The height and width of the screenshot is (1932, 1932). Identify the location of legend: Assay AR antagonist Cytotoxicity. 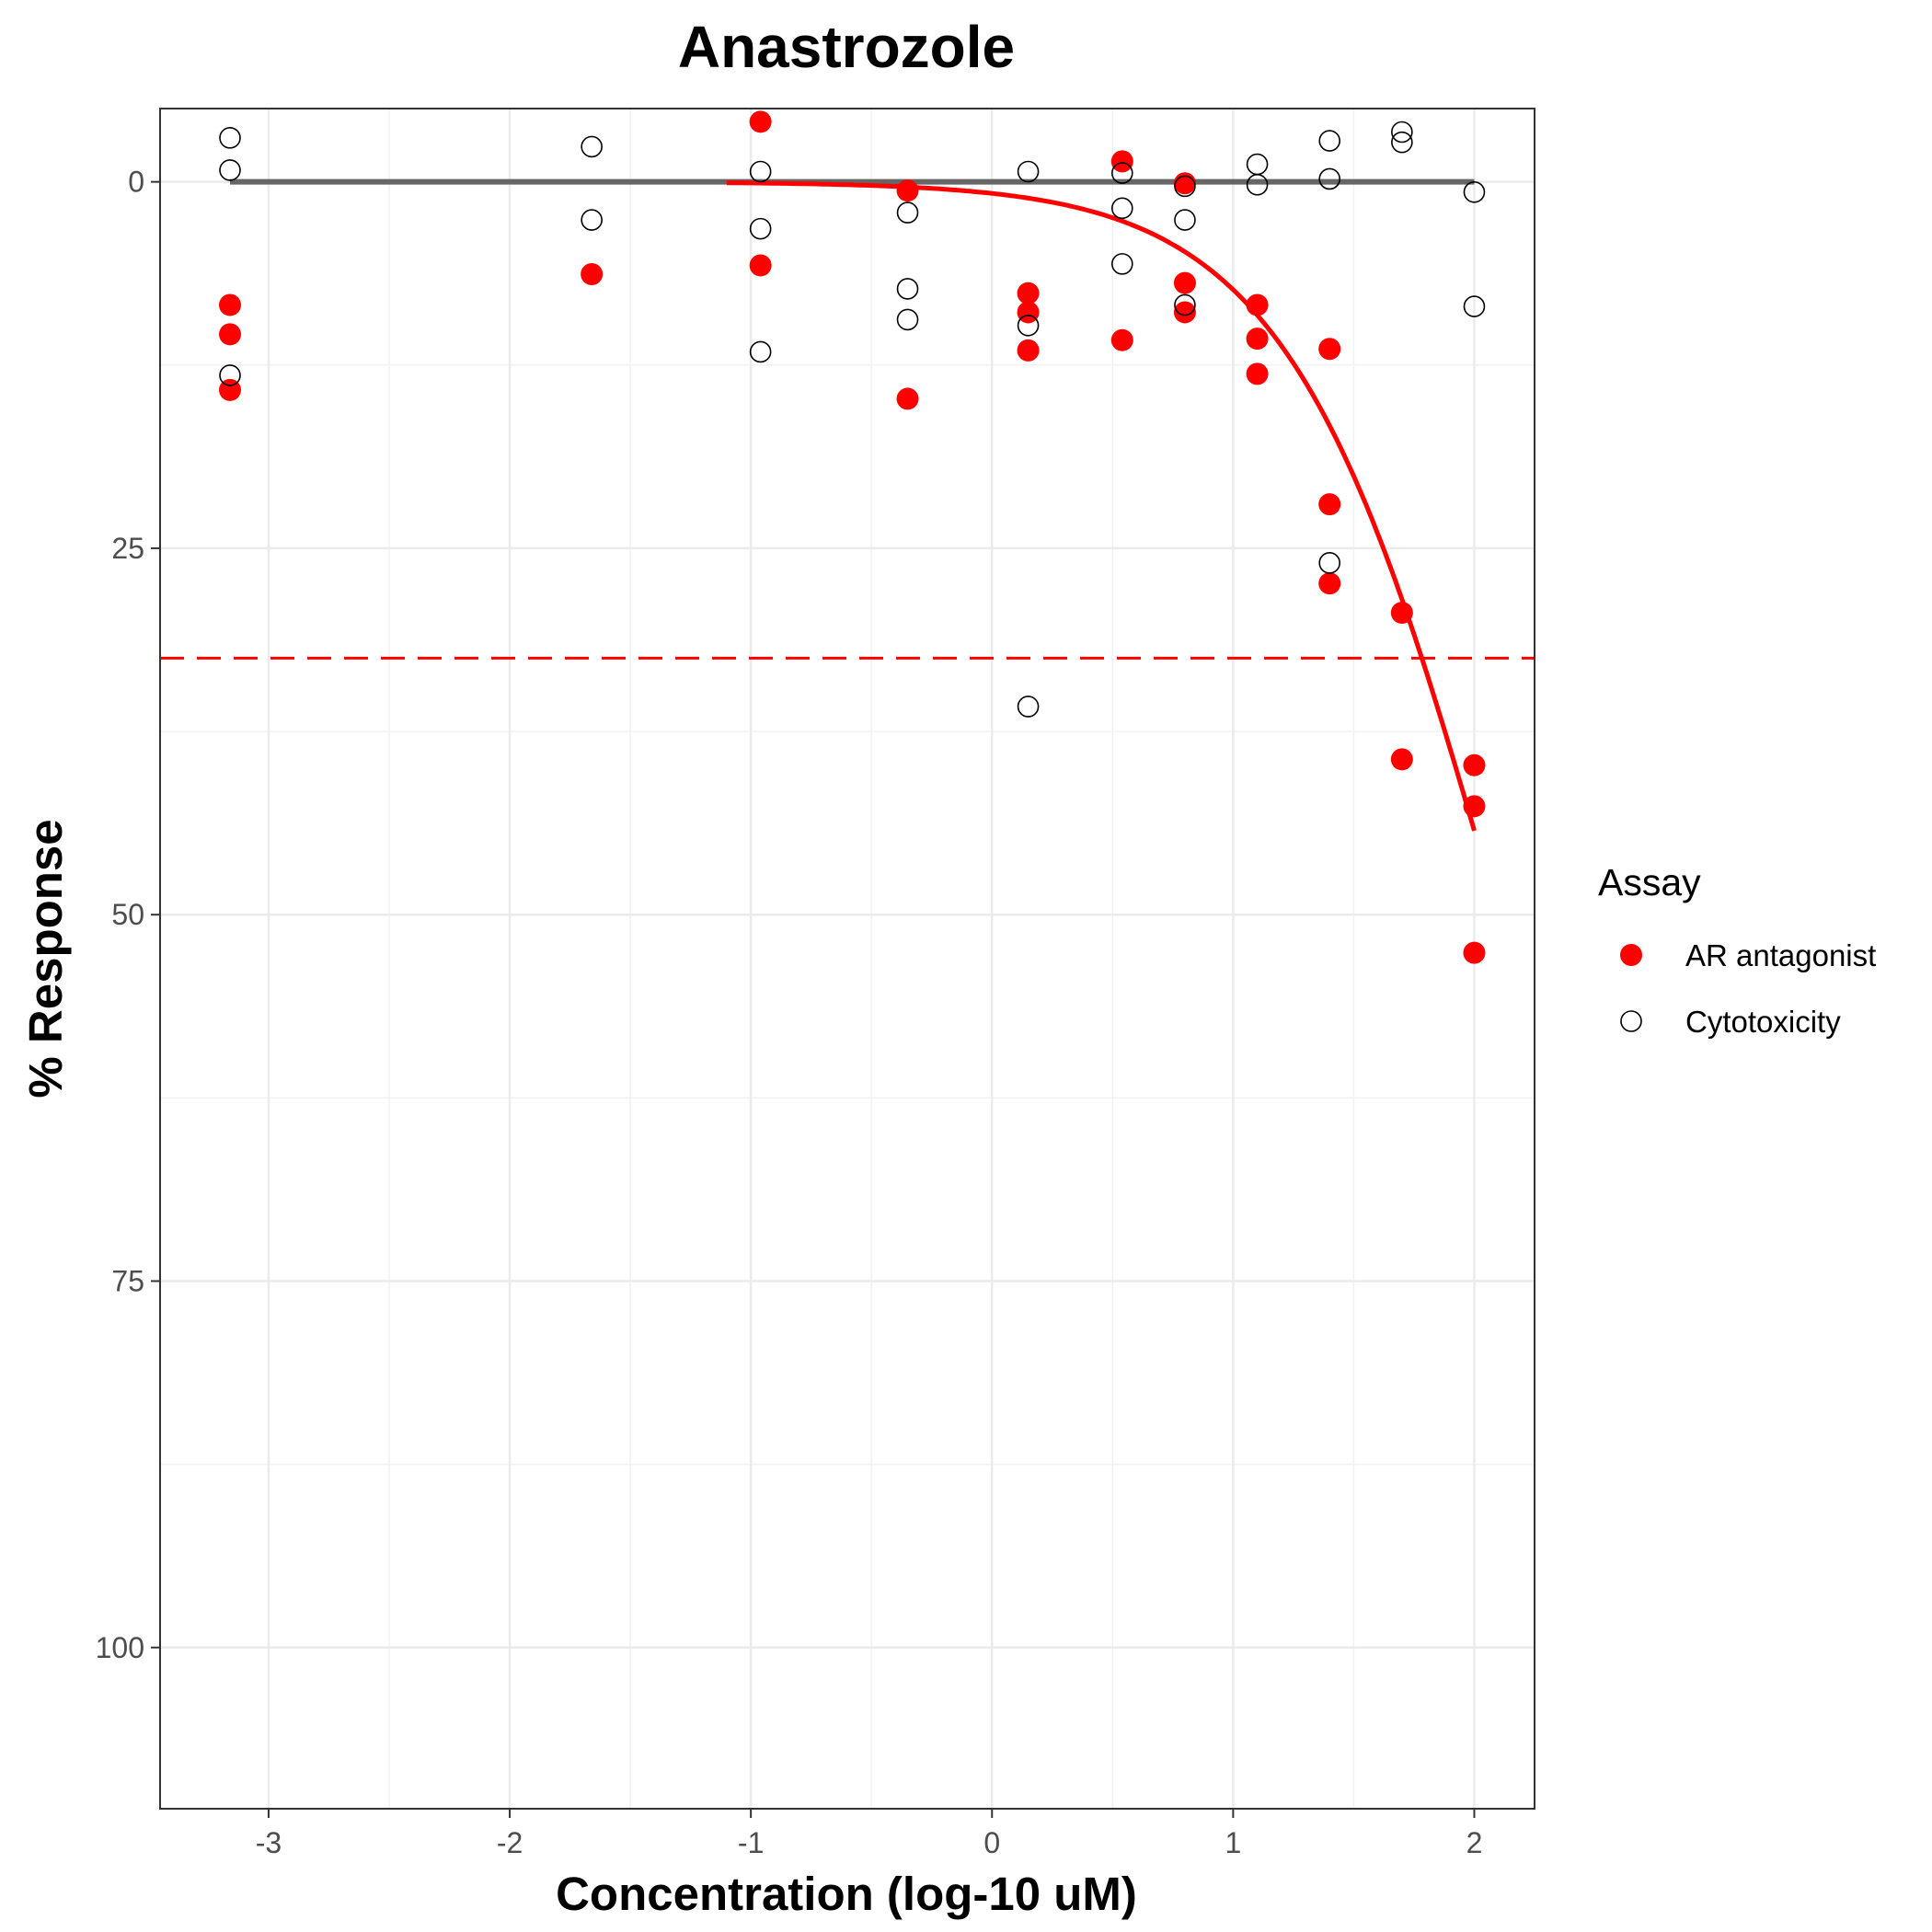
(1737, 950).